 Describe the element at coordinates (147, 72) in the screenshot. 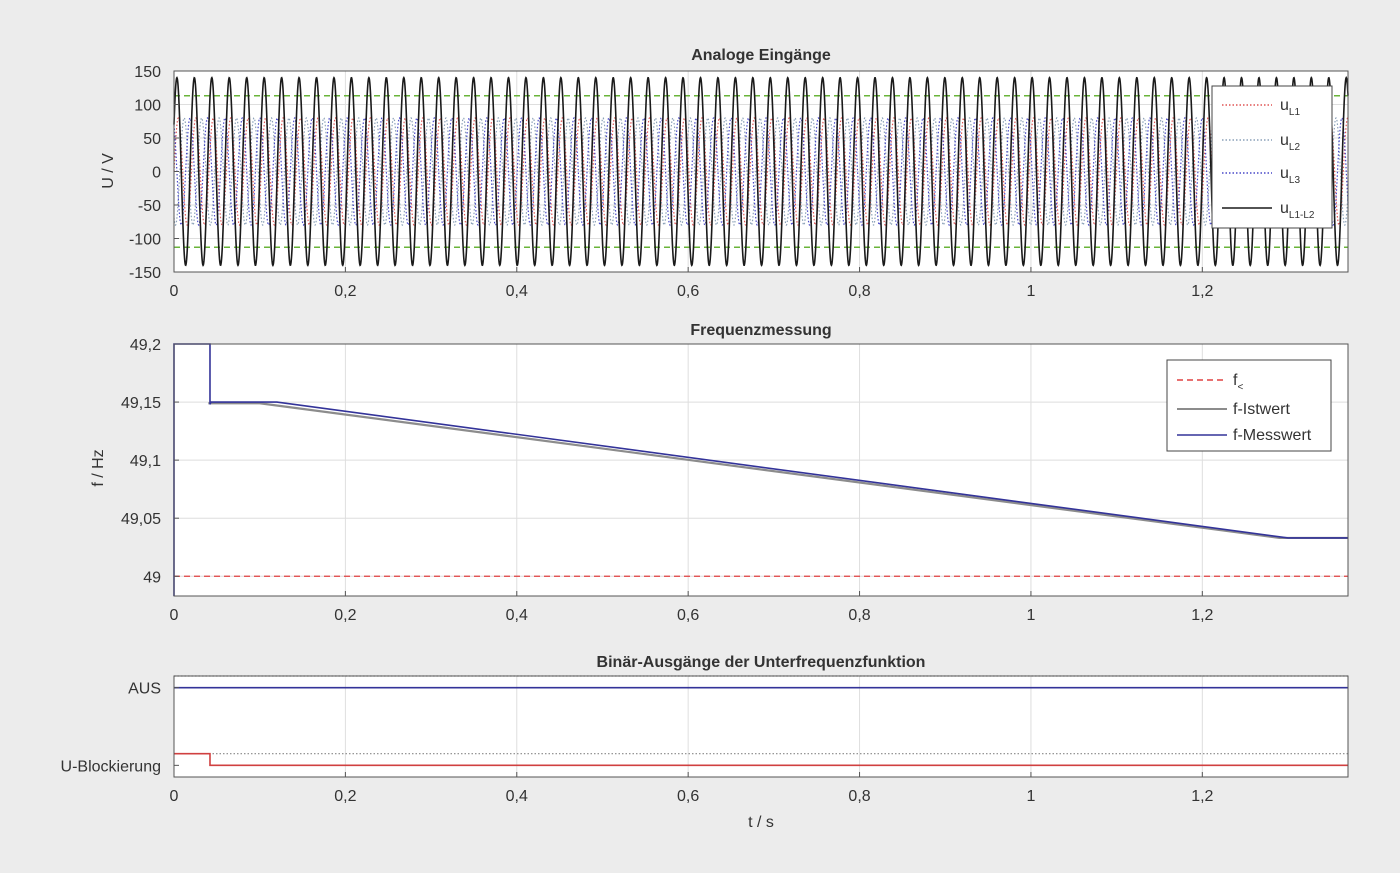

I see `y-tick-label: 150` at that location.